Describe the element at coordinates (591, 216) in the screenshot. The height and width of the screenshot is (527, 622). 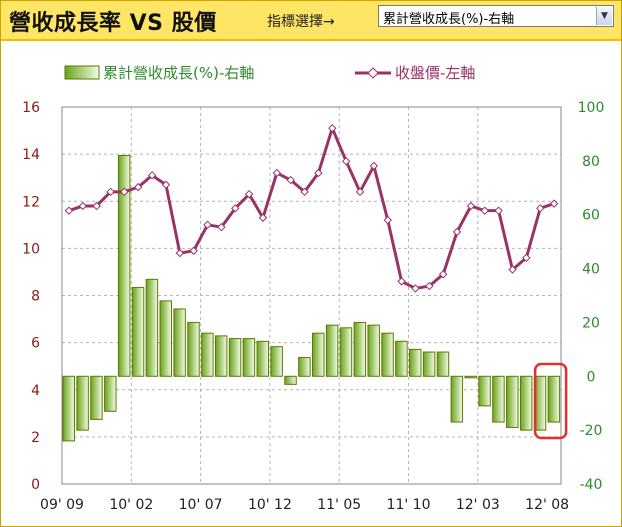
I see `right-axis-tick-label: 60` at that location.